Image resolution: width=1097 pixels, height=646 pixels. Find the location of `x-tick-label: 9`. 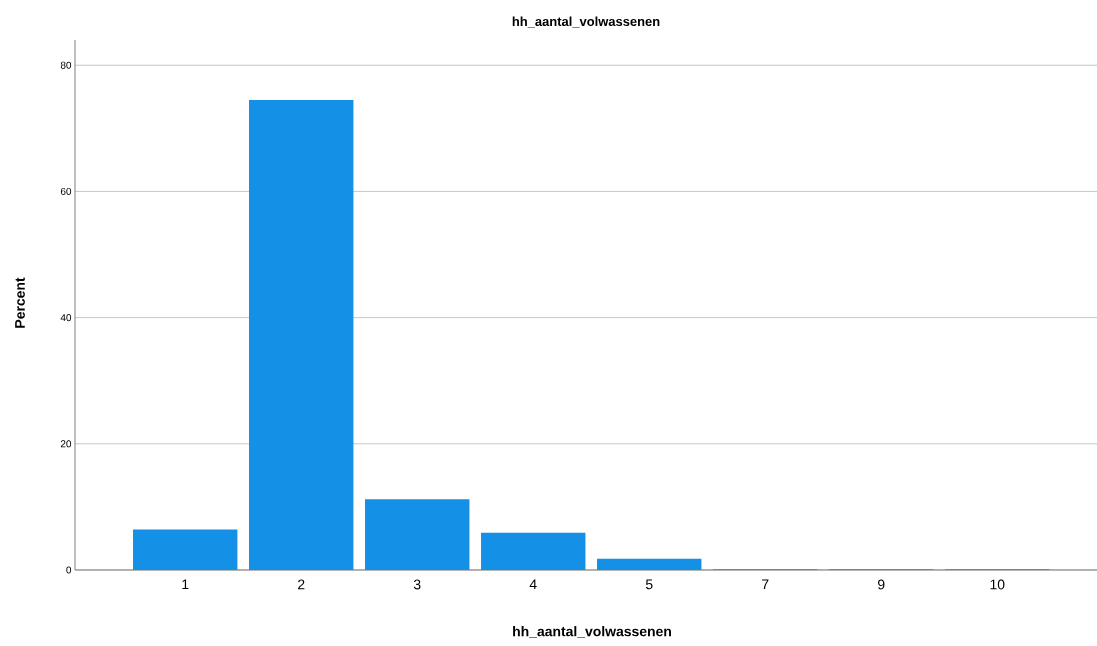

x-tick-label: 9 is located at coordinates (881, 584).